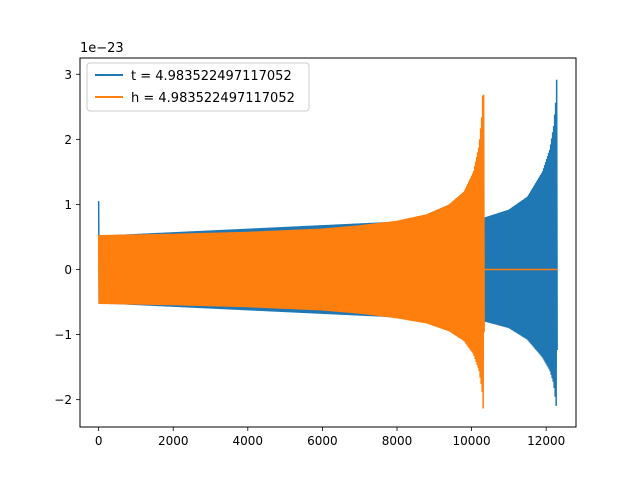 The height and width of the screenshot is (480, 640). What do you see at coordinates (68, 205) in the screenshot?
I see `y-tick-label: 1` at bounding box center [68, 205].